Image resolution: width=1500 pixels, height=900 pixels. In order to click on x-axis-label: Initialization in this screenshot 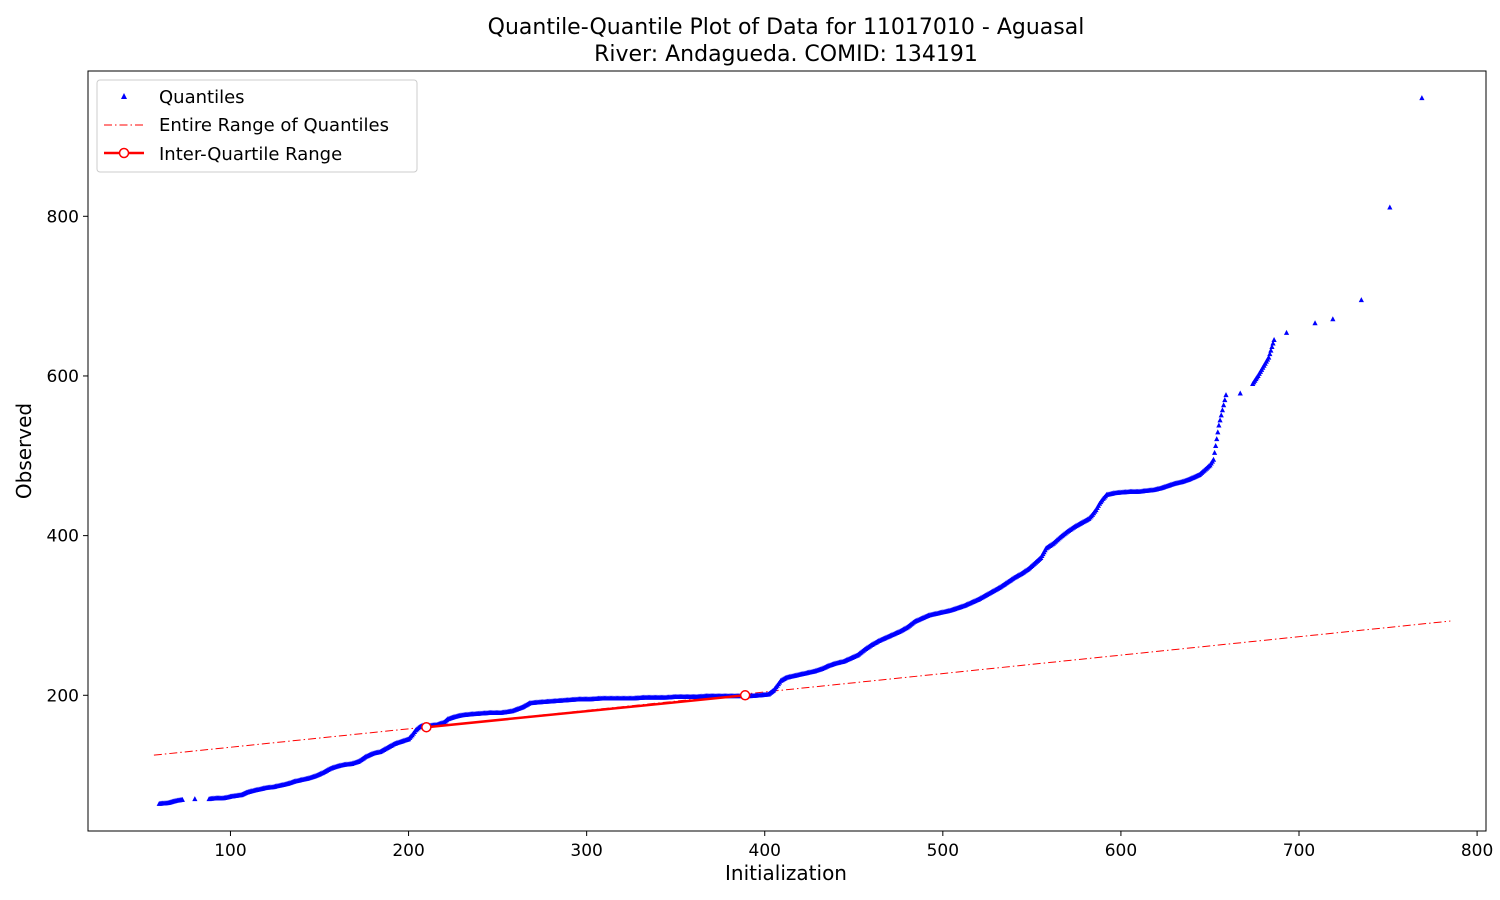, I will do `click(786, 873)`.